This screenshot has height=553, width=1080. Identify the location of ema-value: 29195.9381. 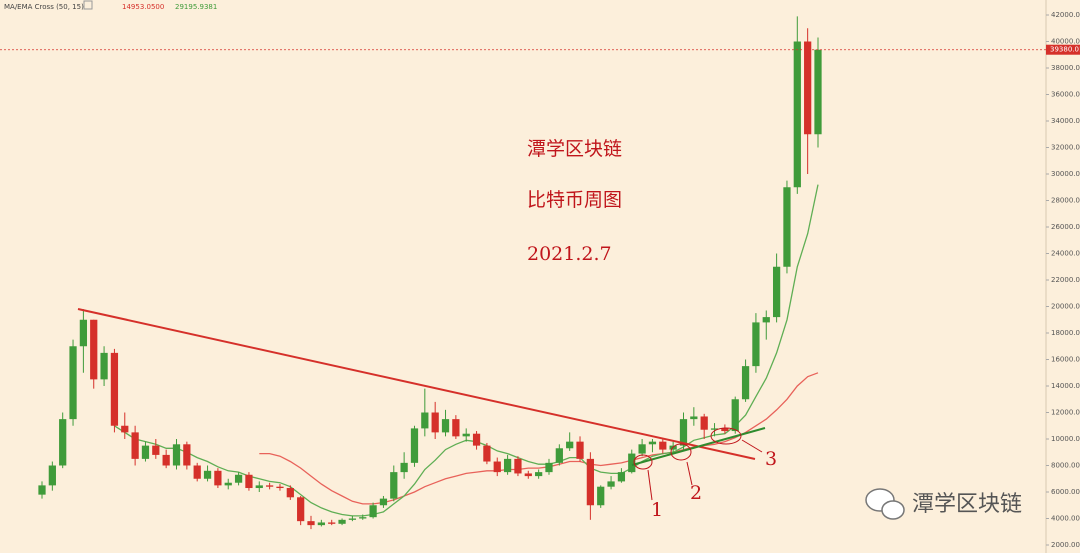
(196, 7).